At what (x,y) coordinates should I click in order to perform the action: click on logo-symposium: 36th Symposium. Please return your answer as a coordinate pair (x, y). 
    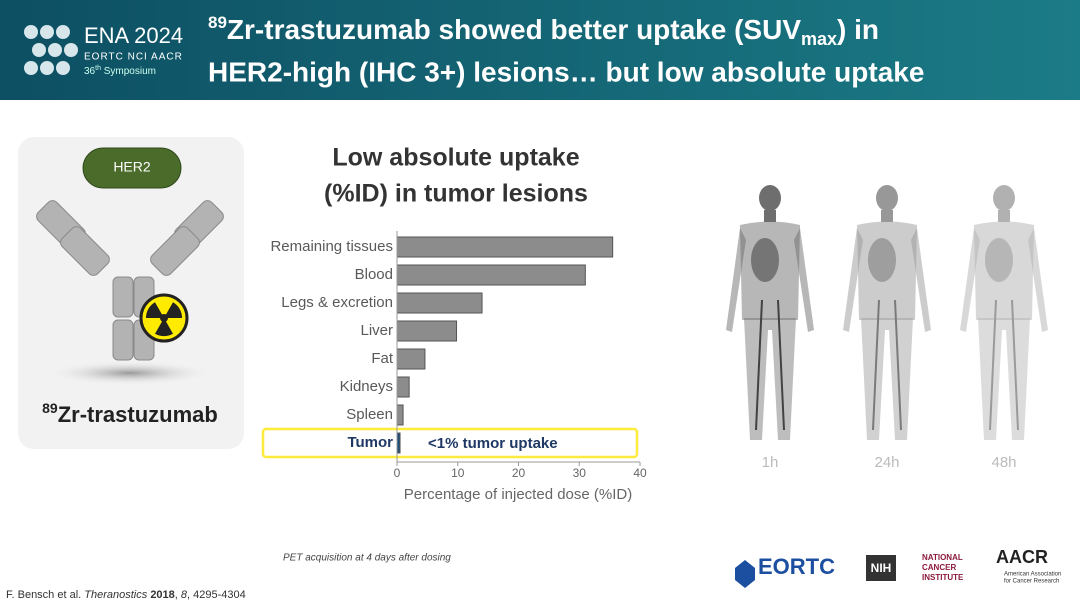
    Looking at the image, I should click on (120, 71).